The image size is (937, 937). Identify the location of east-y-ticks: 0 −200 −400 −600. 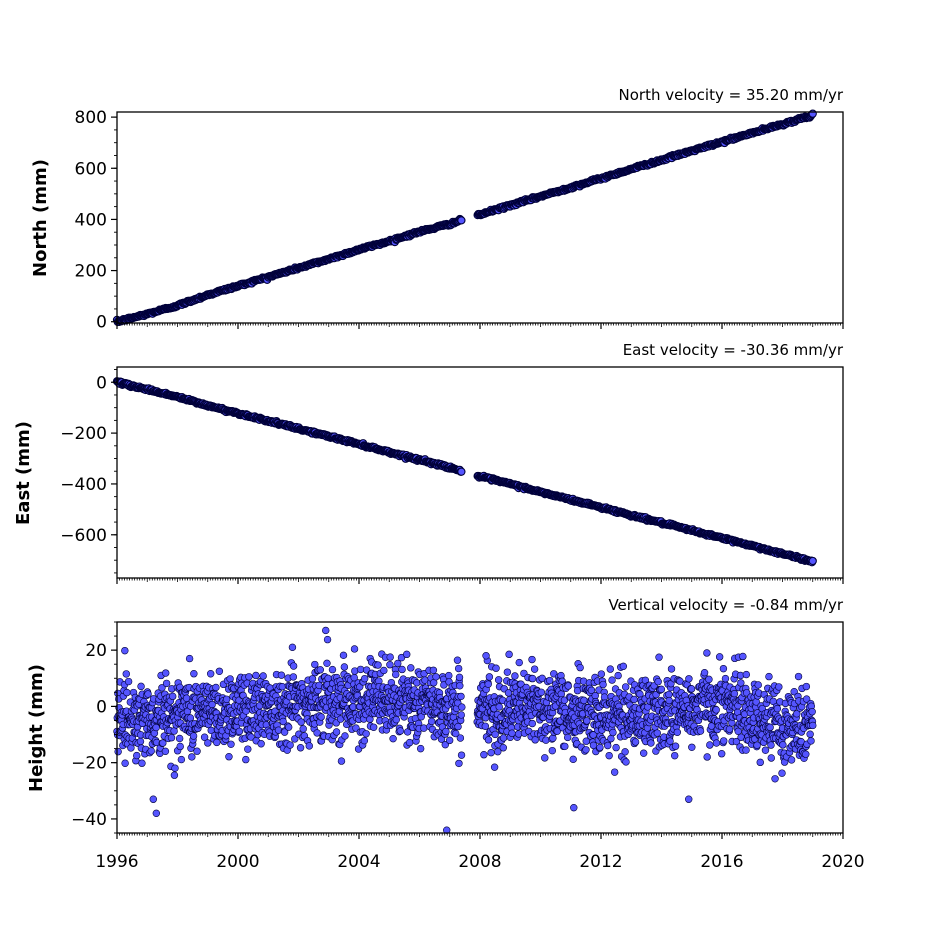
(88, 471).